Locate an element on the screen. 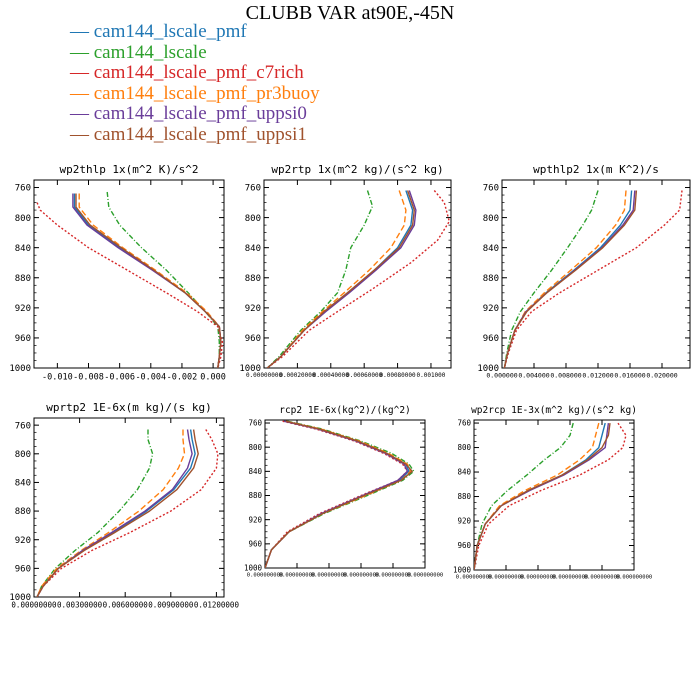 This screenshot has height=700, width=700. panel-title: rcp2 1E-6x(kg^2)/(kg^2) is located at coordinates (345, 410).